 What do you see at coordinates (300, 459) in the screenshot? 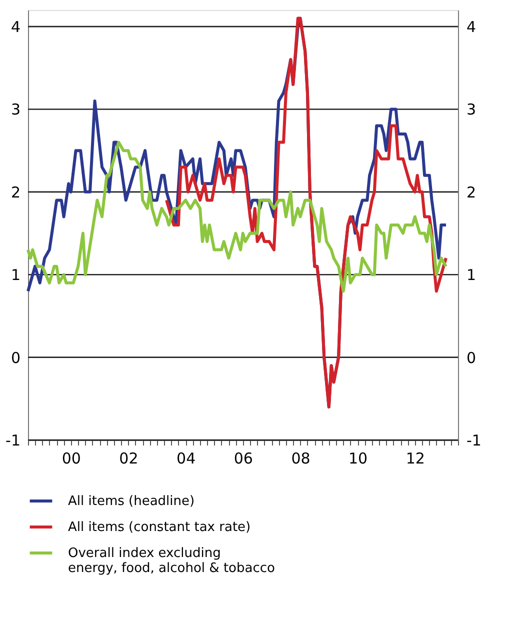
I see `x-tick-label: 08` at bounding box center [300, 459].